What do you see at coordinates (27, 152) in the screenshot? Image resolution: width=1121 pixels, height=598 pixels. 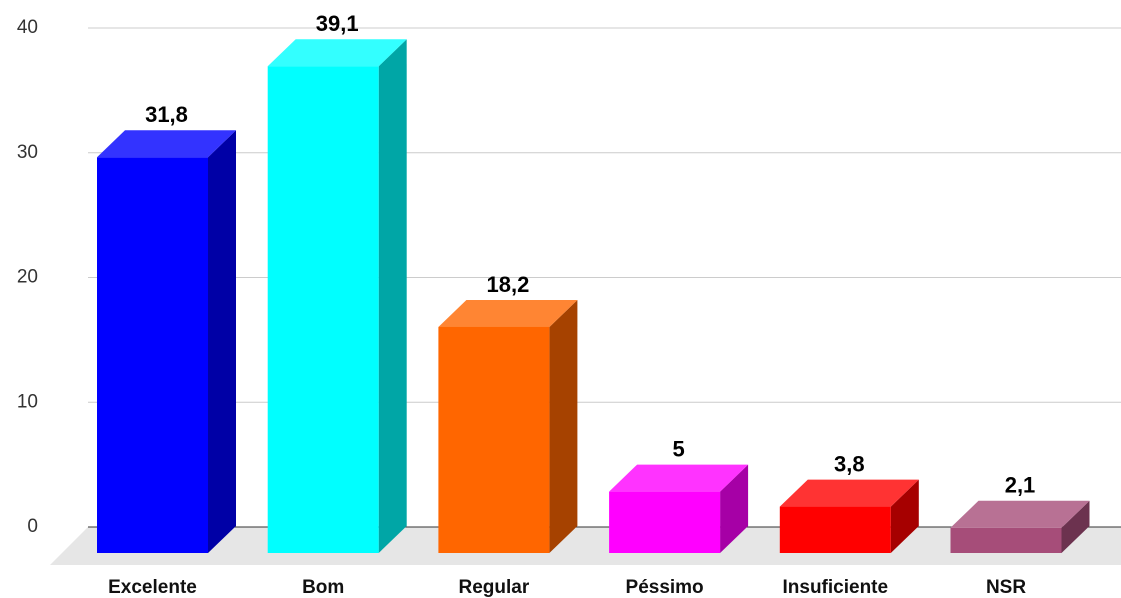 I see `y-tick-label: 30` at bounding box center [27, 152].